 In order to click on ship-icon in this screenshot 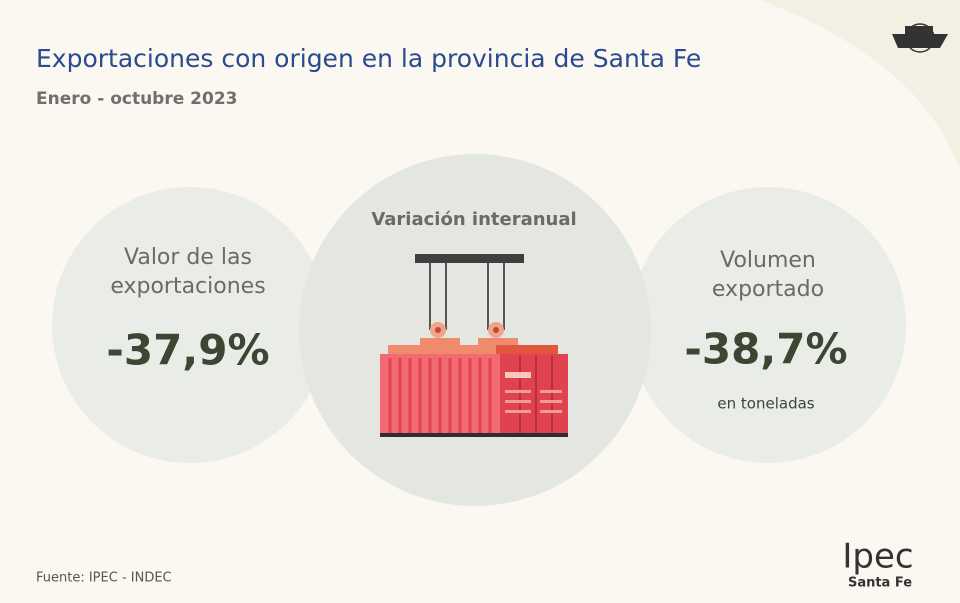, I will do `click(920, 38)`.